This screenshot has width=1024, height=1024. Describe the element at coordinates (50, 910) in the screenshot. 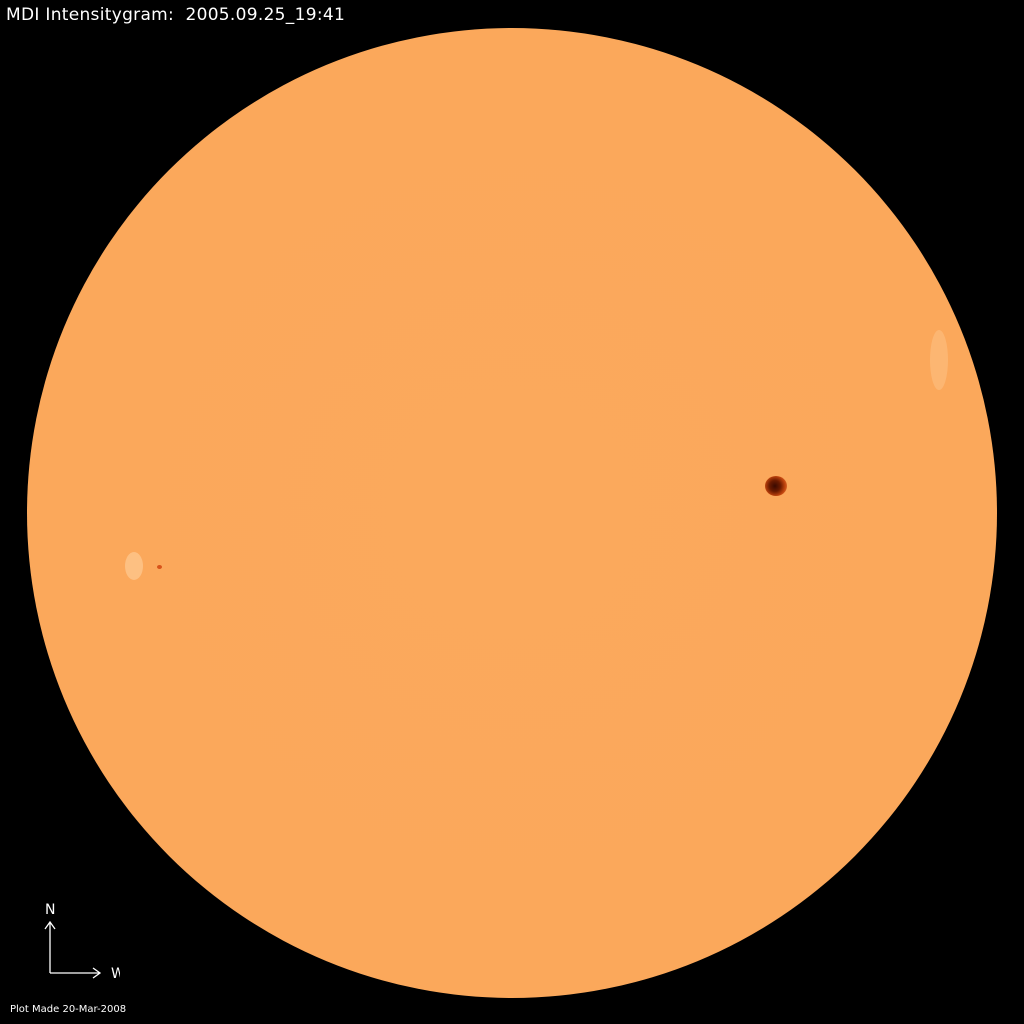

I see `north-label: N` at that location.